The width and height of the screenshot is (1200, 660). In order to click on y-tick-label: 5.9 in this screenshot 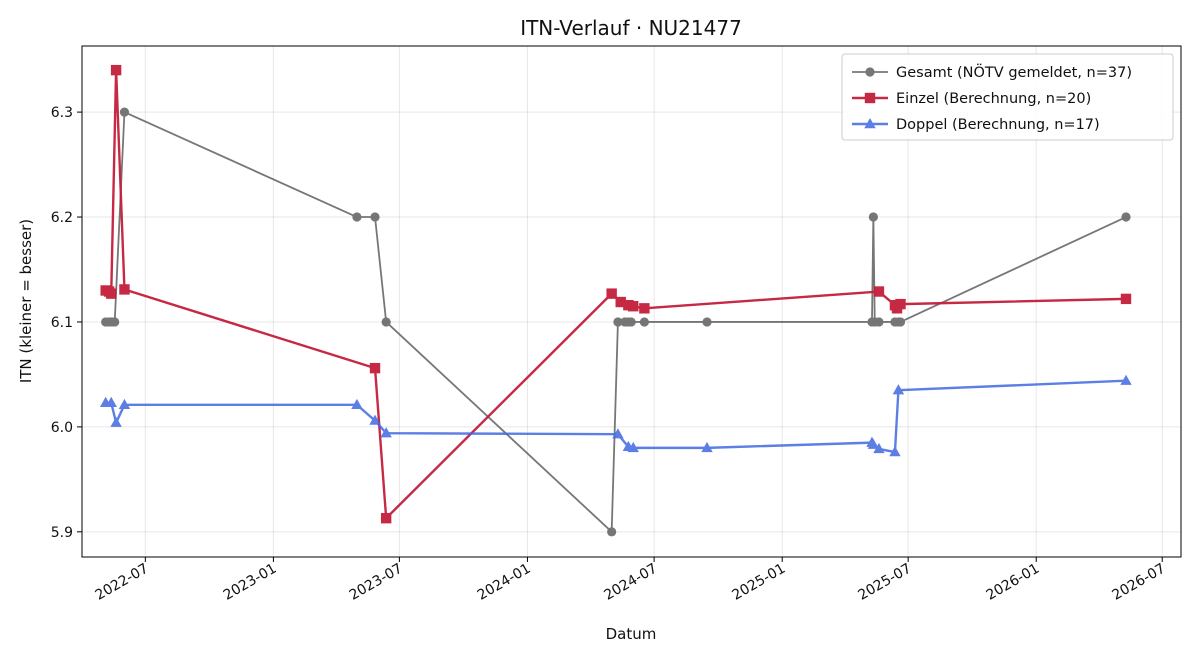, I will do `click(62, 533)`.